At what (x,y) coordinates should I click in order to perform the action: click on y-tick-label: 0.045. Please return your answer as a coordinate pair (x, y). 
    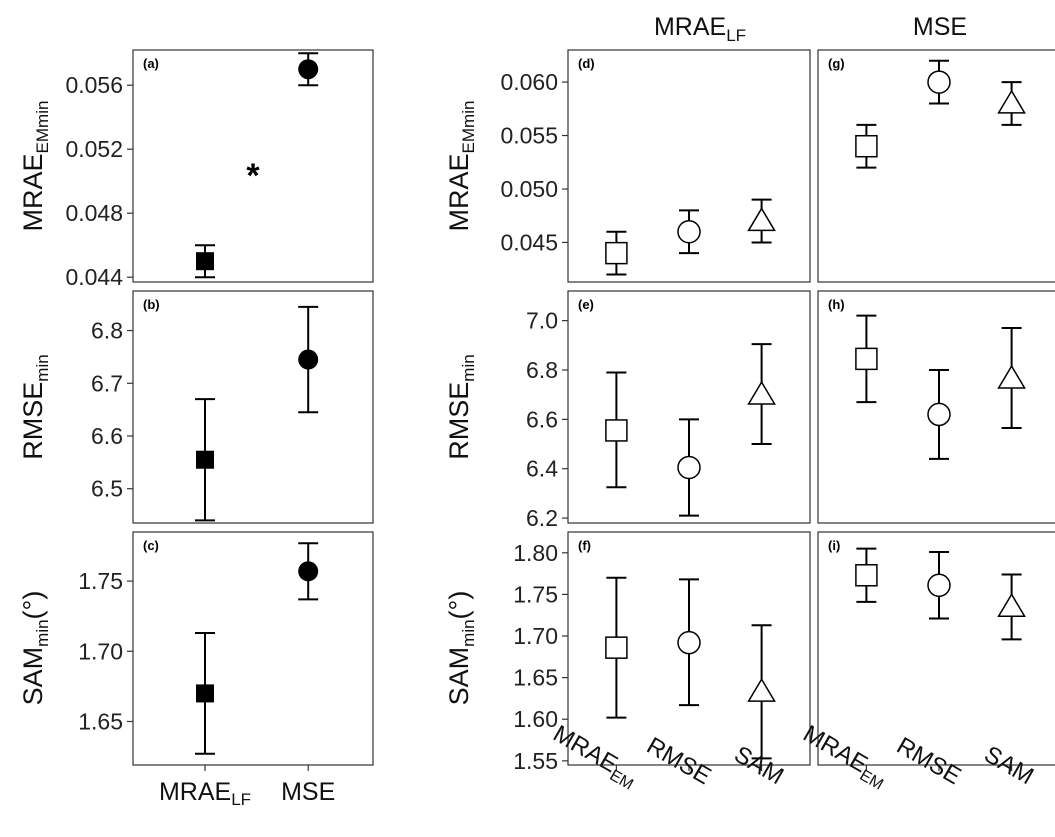
    Looking at the image, I should click on (529, 242).